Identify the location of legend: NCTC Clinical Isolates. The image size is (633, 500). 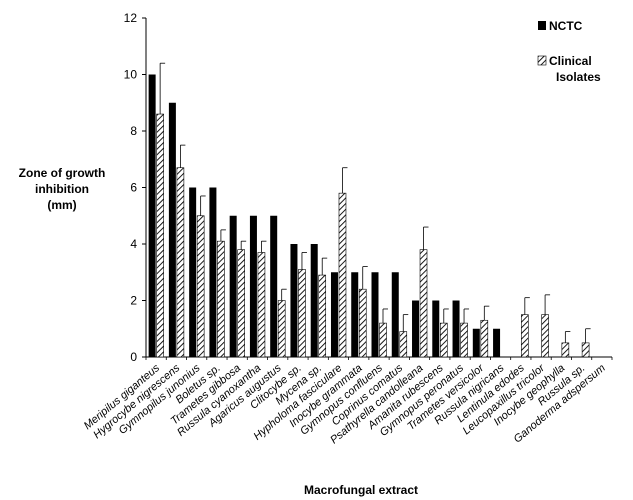
(569, 51).